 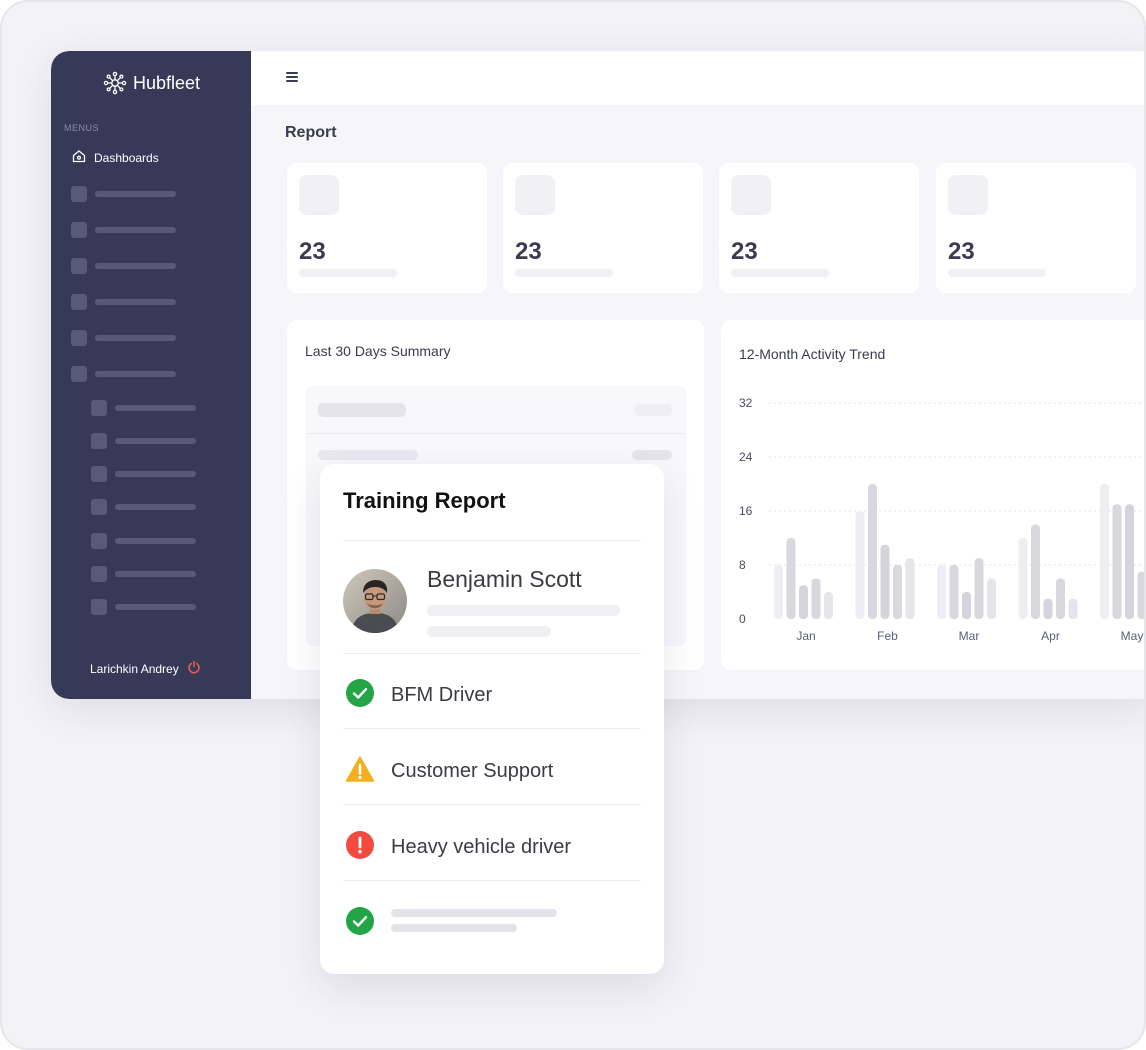 What do you see at coordinates (1050, 636) in the screenshot?
I see `x-tick-label: Apr` at bounding box center [1050, 636].